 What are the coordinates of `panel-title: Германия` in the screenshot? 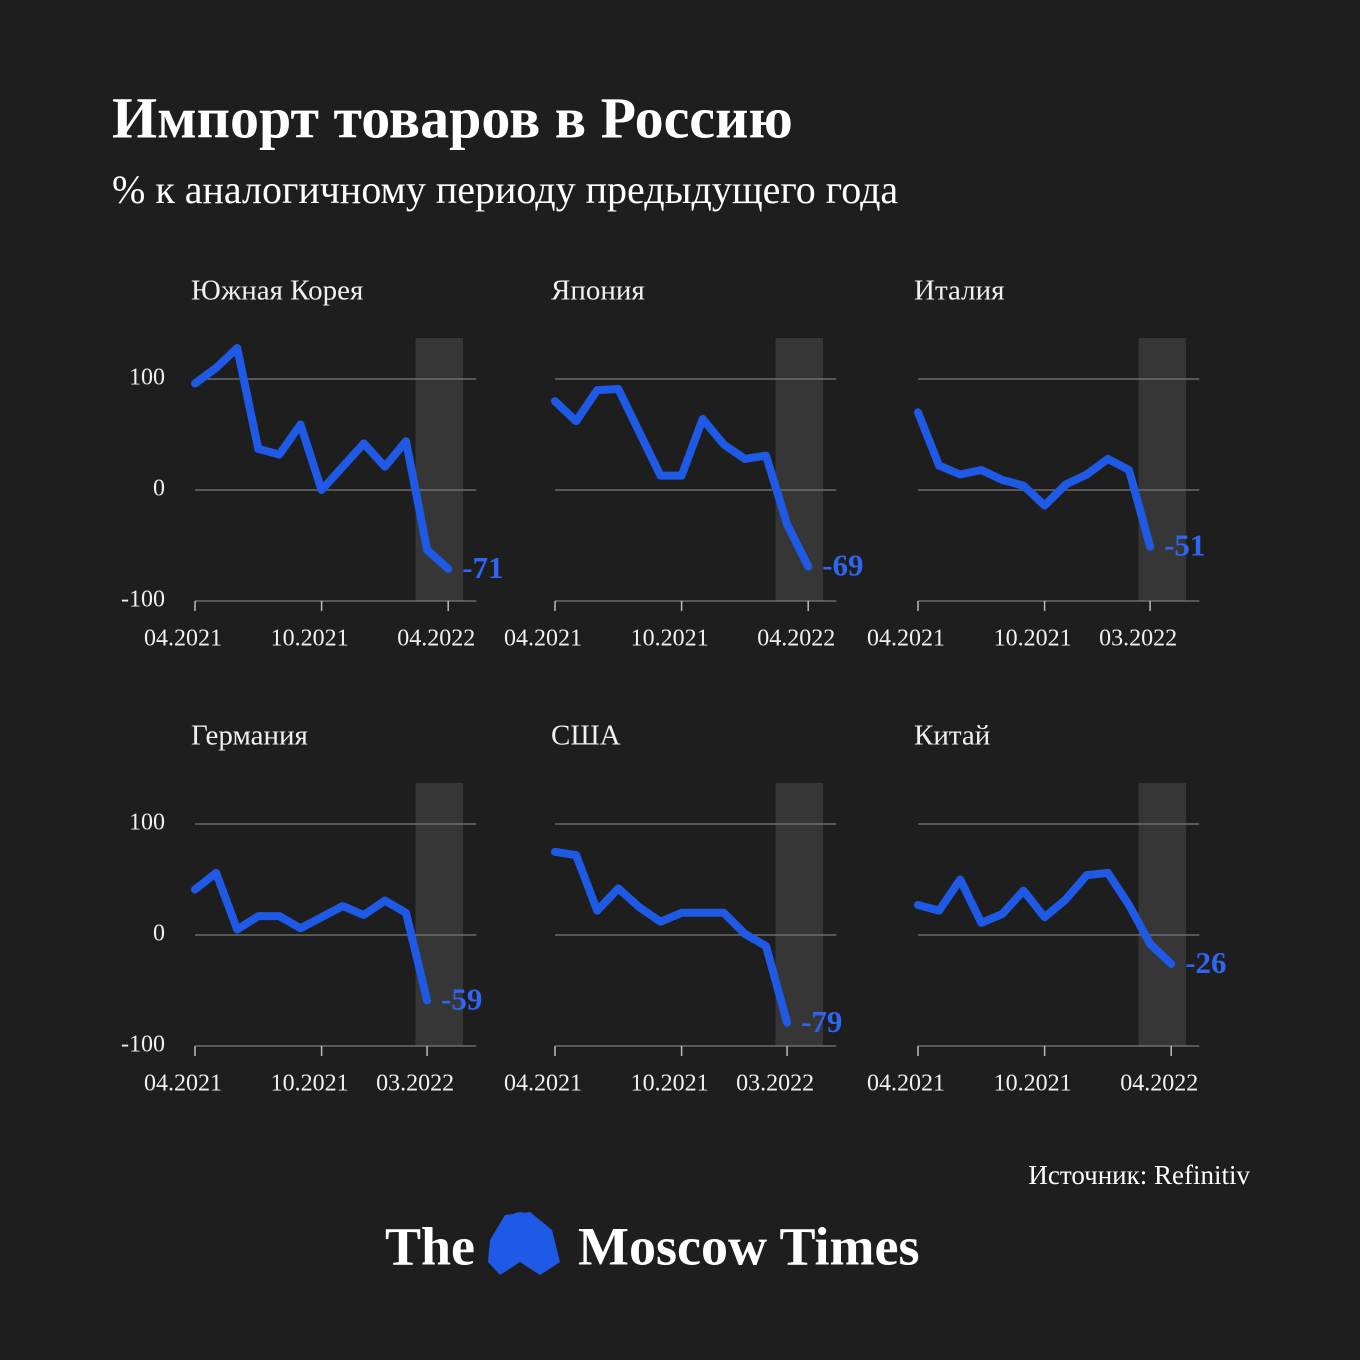 It's located at (249, 736).